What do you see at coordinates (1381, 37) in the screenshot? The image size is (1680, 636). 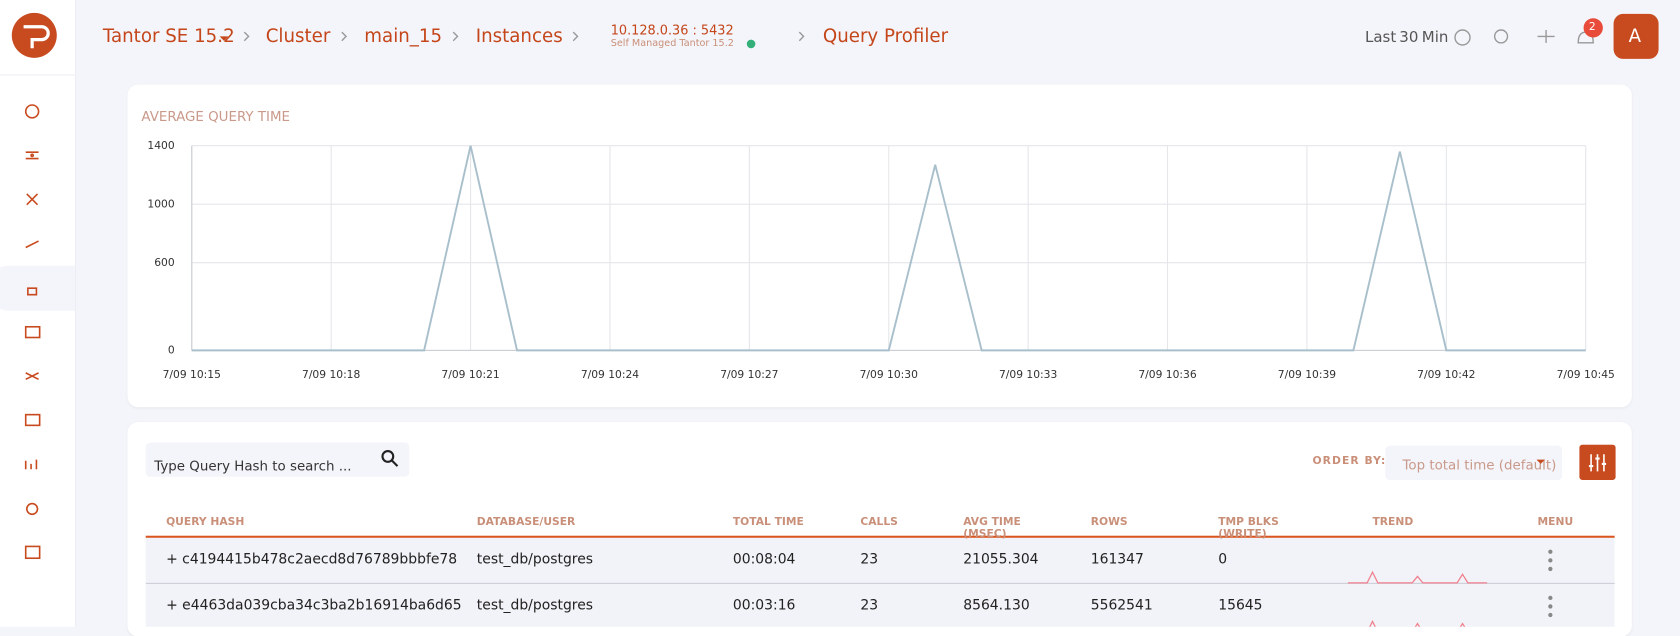 I see `range-prefix: Last` at bounding box center [1381, 37].